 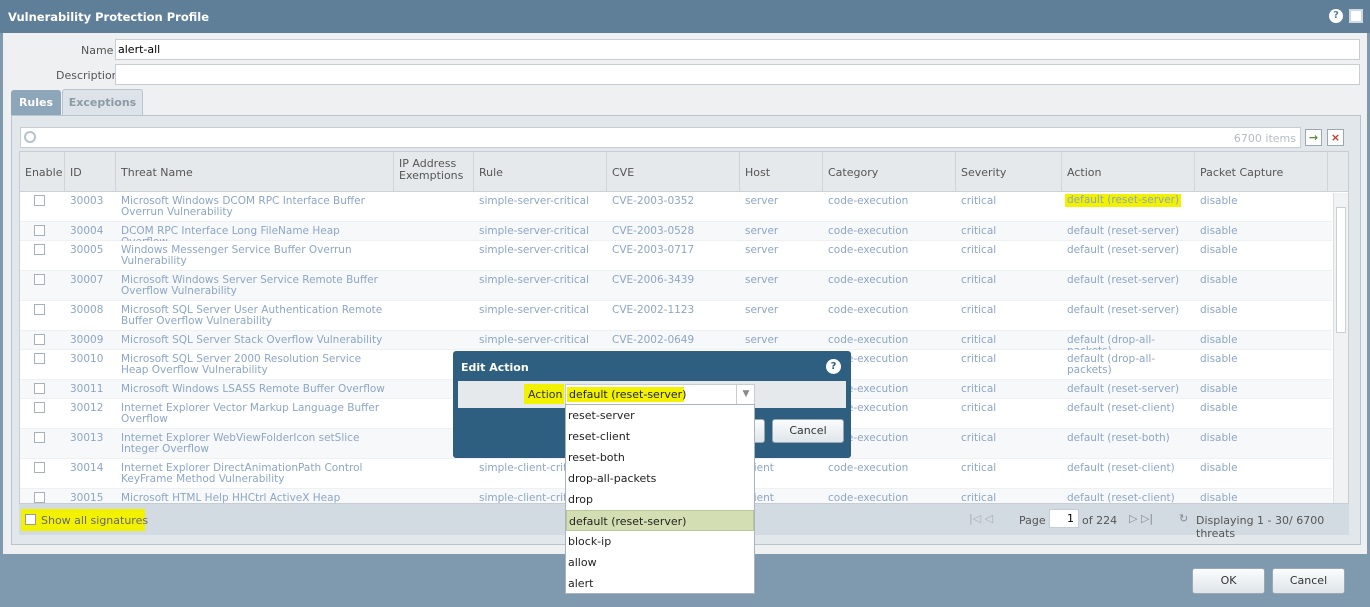 I want to click on dialog-title: Edit Action, so click(x=495, y=367).